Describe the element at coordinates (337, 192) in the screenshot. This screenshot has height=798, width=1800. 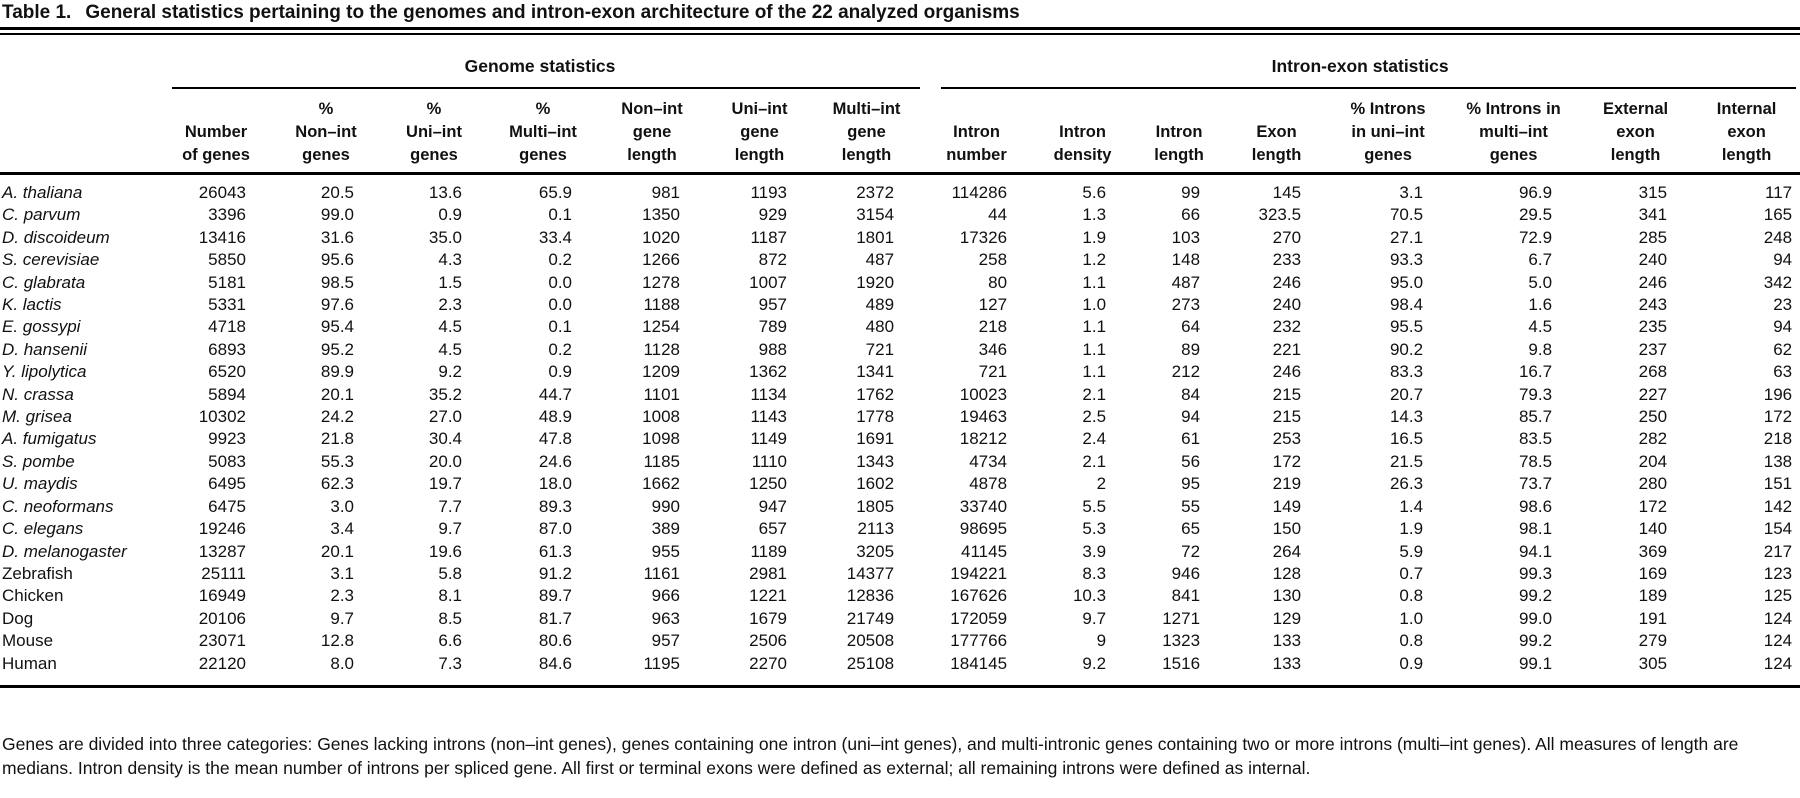
I see `cell-pct_non_int_genes: 20.5` at that location.